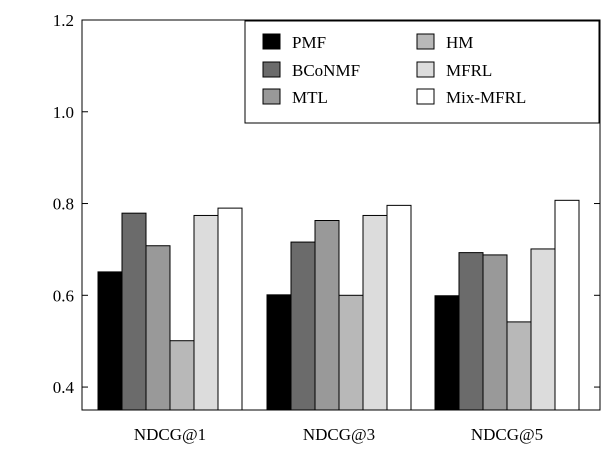 This screenshot has height=459, width=610. What do you see at coordinates (271, 69) in the screenshot?
I see `legend-swatch-bconmf` at bounding box center [271, 69].